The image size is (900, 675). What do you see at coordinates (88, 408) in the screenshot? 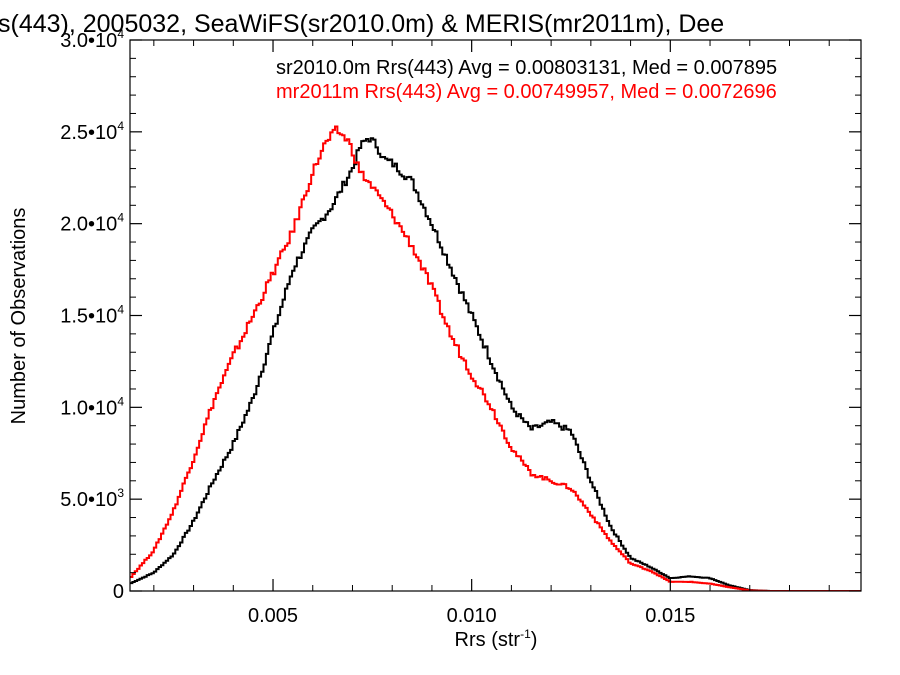
I see `y-tick-label-base: 1.0•10` at bounding box center [88, 408].